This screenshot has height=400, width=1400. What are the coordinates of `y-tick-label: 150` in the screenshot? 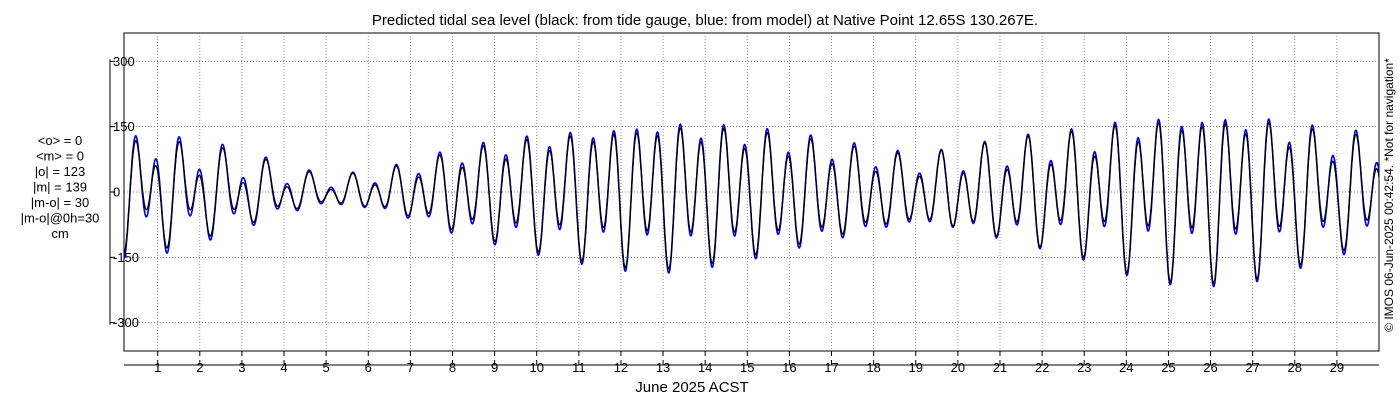 It's located at (124, 126).